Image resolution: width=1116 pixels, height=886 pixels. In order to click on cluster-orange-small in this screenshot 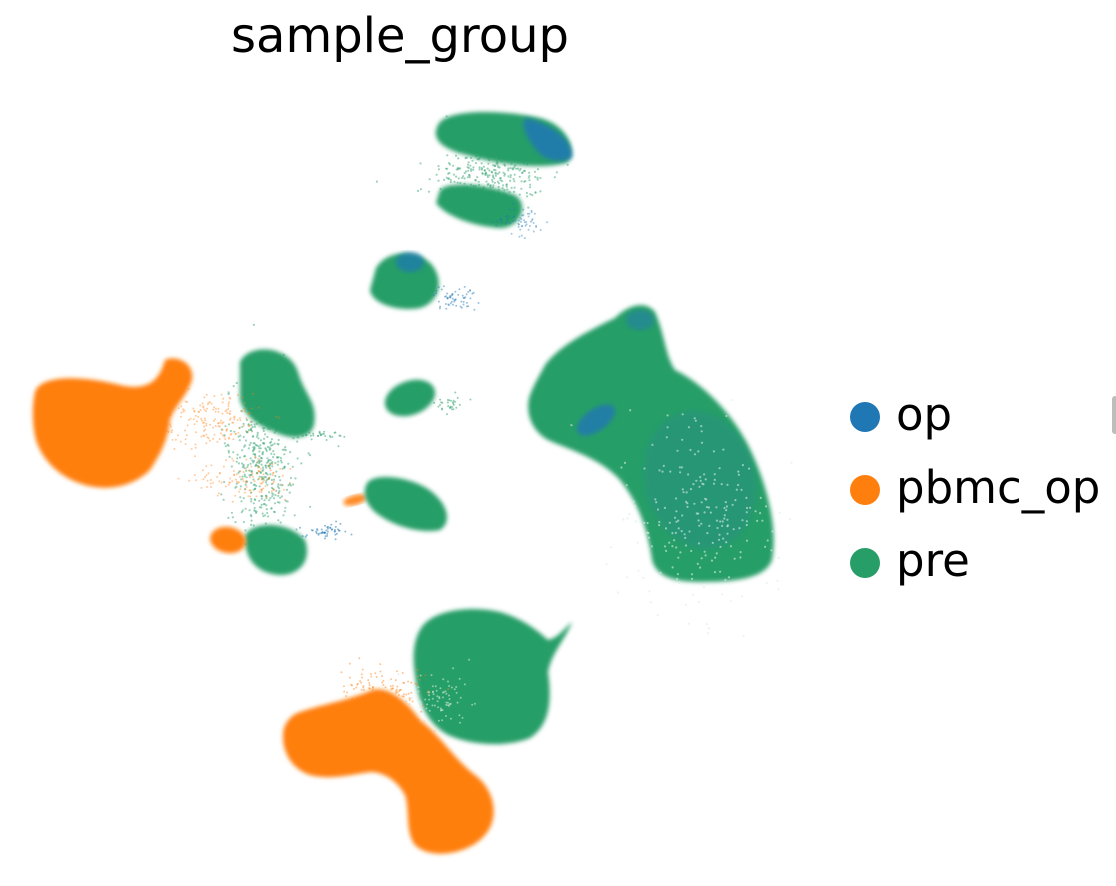, I will do `click(228, 540)`.